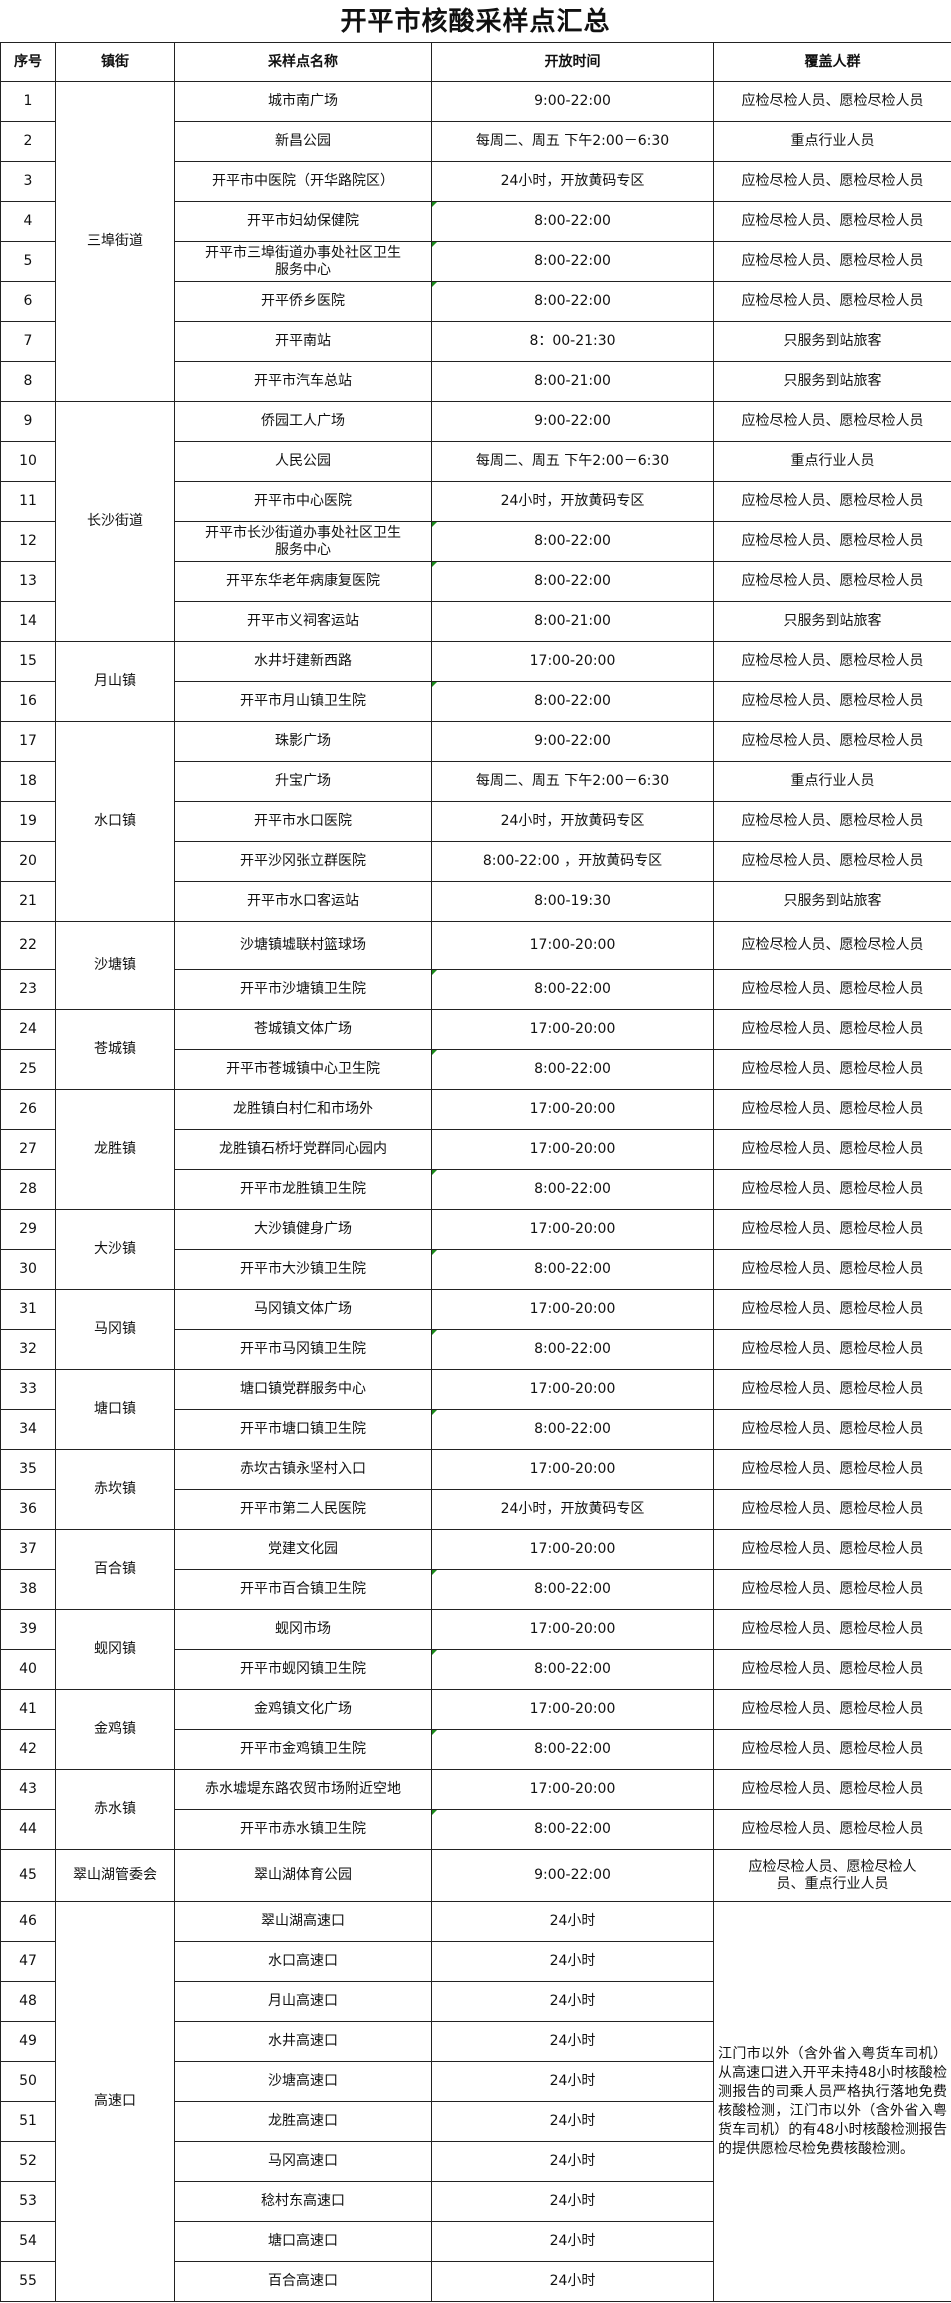  I want to click on row-number: 40, so click(28, 1669).